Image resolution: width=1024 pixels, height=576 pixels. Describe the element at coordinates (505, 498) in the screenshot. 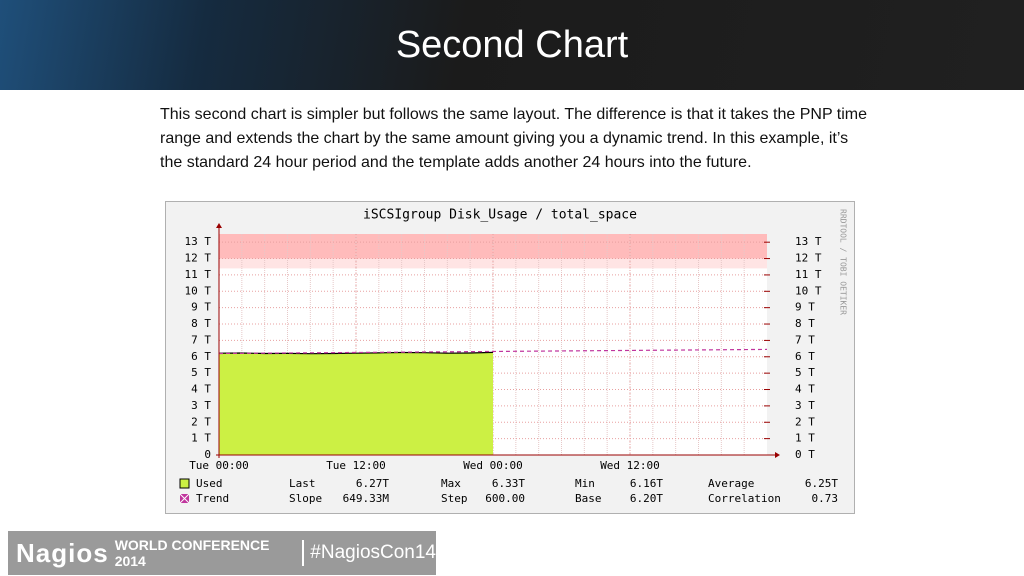

I see `legend-stat-value: 600.00` at that location.